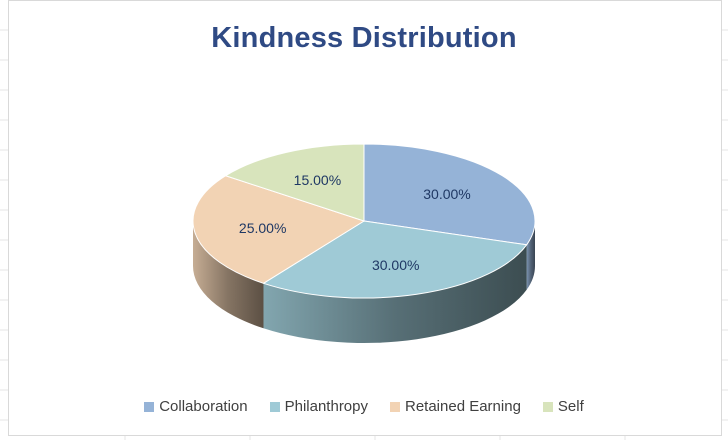 The width and height of the screenshot is (728, 440). Describe the element at coordinates (446, 194) in the screenshot. I see `data-label-collaboration: 30.00%` at that location.